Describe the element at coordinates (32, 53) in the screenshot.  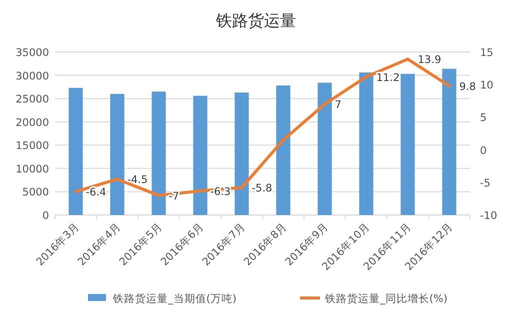
I see `y-tick-label: 35000` at that location.